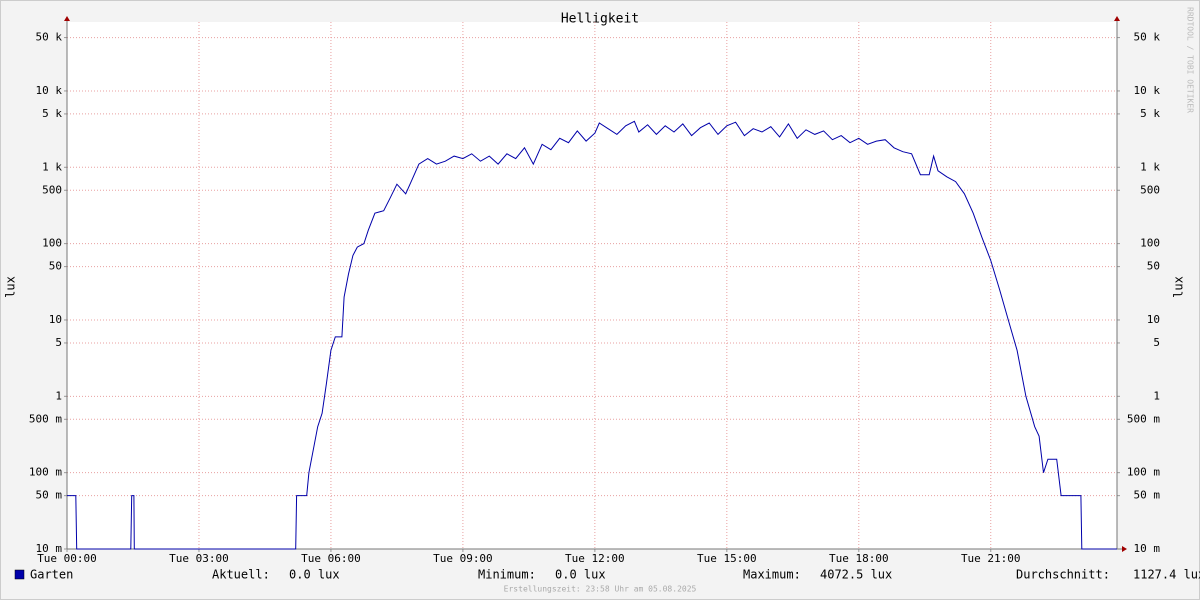  What do you see at coordinates (67, 558) in the screenshot?
I see `x-tick-label: Tue 00:00` at bounding box center [67, 558].